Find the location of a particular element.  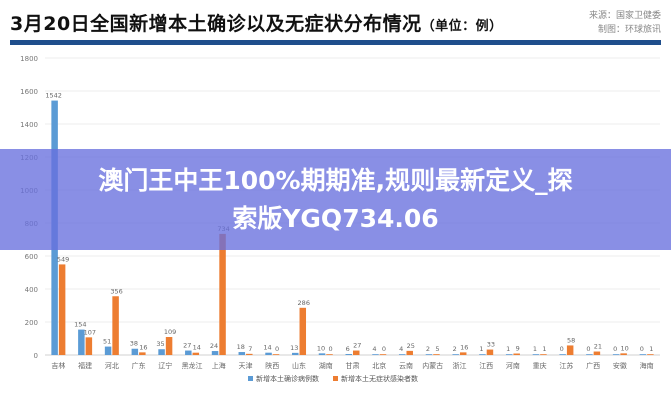

y-tick-label: 400 is located at coordinates (31, 290).